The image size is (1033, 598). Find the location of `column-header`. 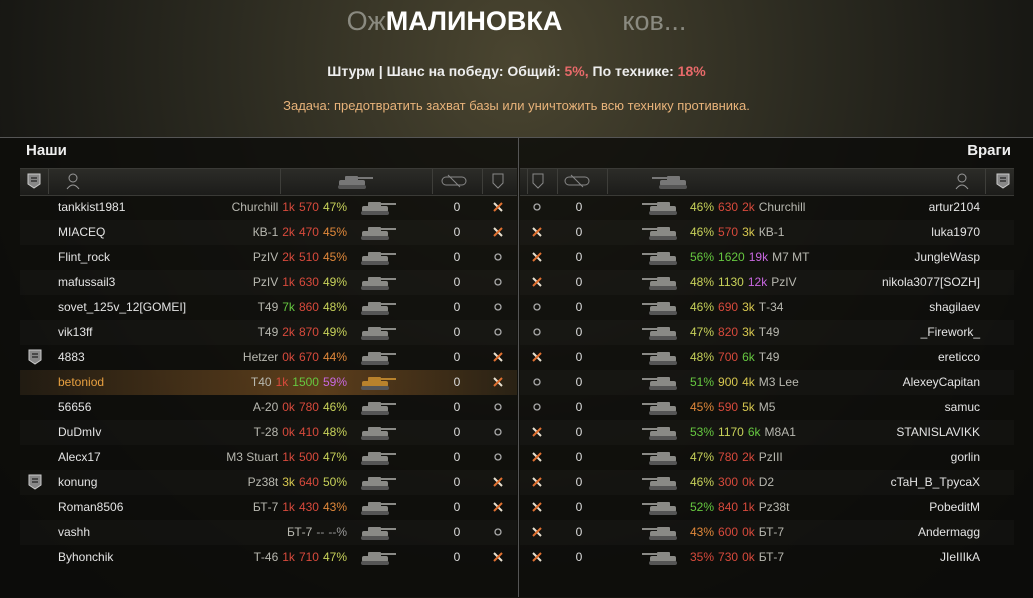

column-header is located at coordinates (767, 182).